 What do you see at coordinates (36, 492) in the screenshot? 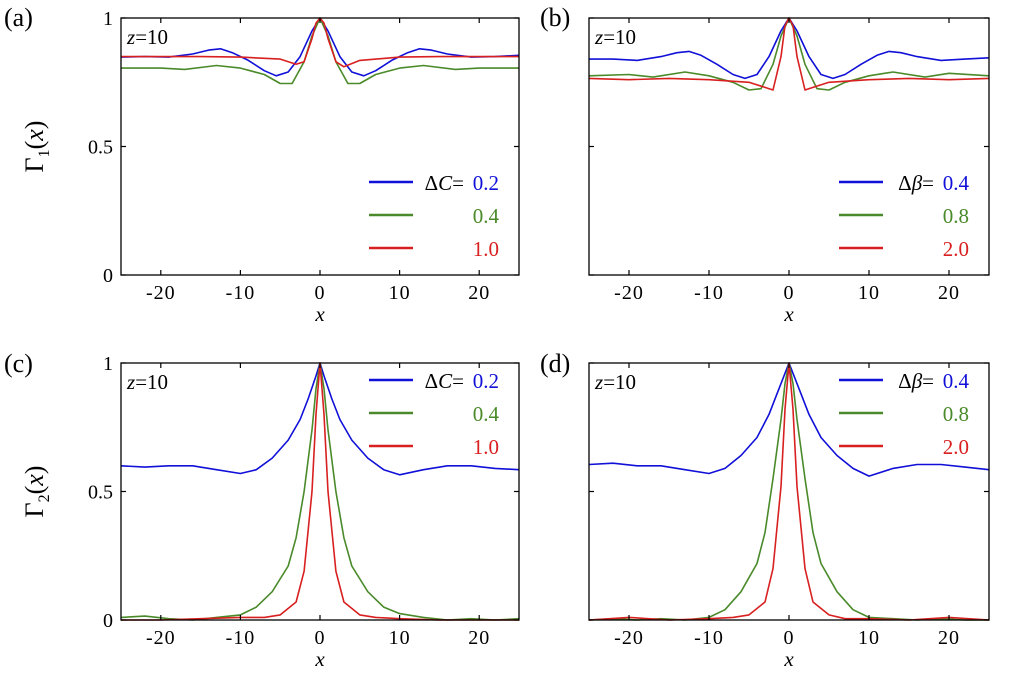
I see `y-axis-label: Γ2(x)` at bounding box center [36, 492].